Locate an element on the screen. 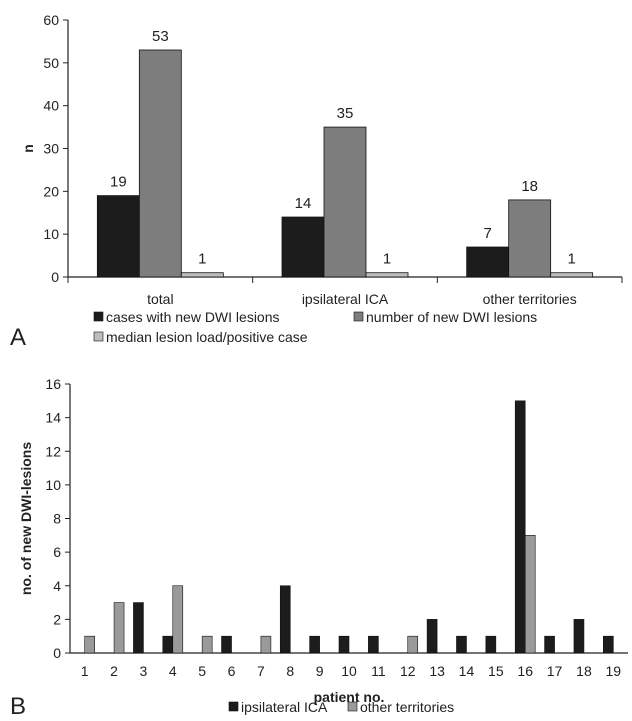 The width and height of the screenshot is (632, 721). b-category-label: 7 is located at coordinates (261, 671).